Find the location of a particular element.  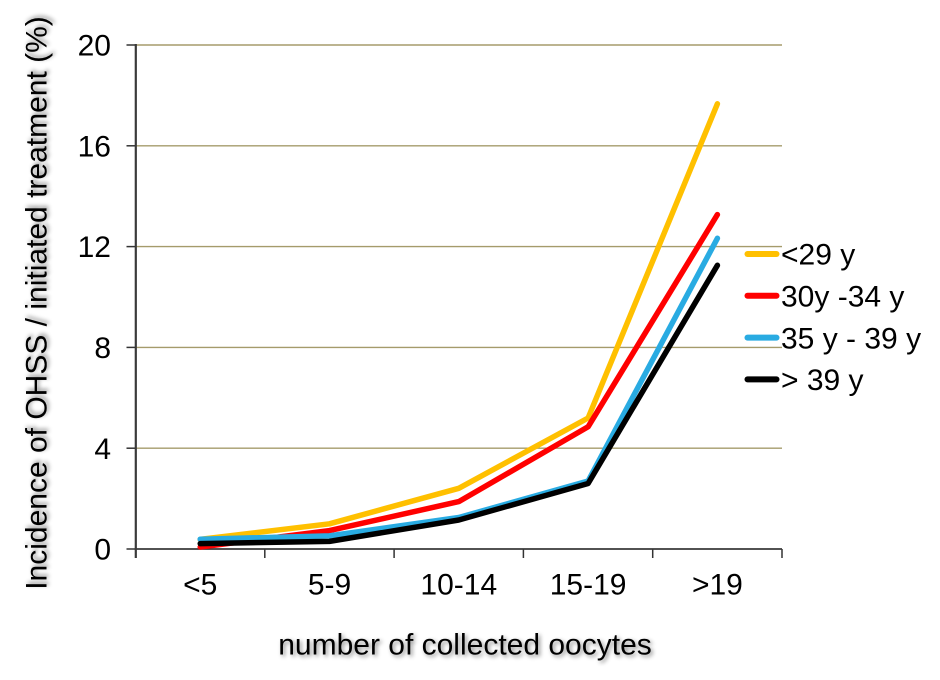

svg-text: 15-19 is located at coordinates (588, 585).